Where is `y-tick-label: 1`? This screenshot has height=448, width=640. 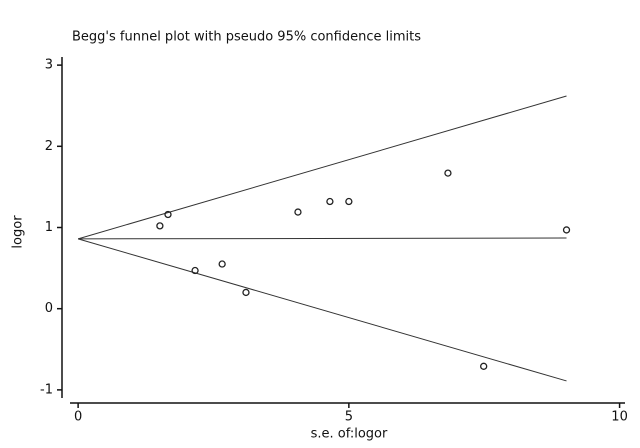 y-tick-label: 1 is located at coordinates (49, 227).